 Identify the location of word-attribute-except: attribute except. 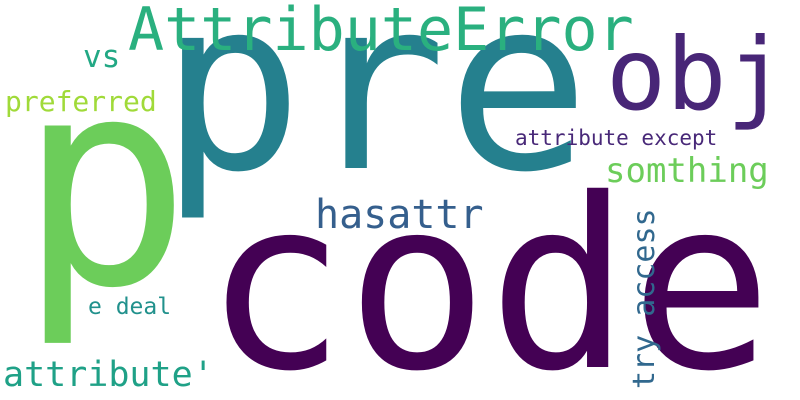
(616, 138).